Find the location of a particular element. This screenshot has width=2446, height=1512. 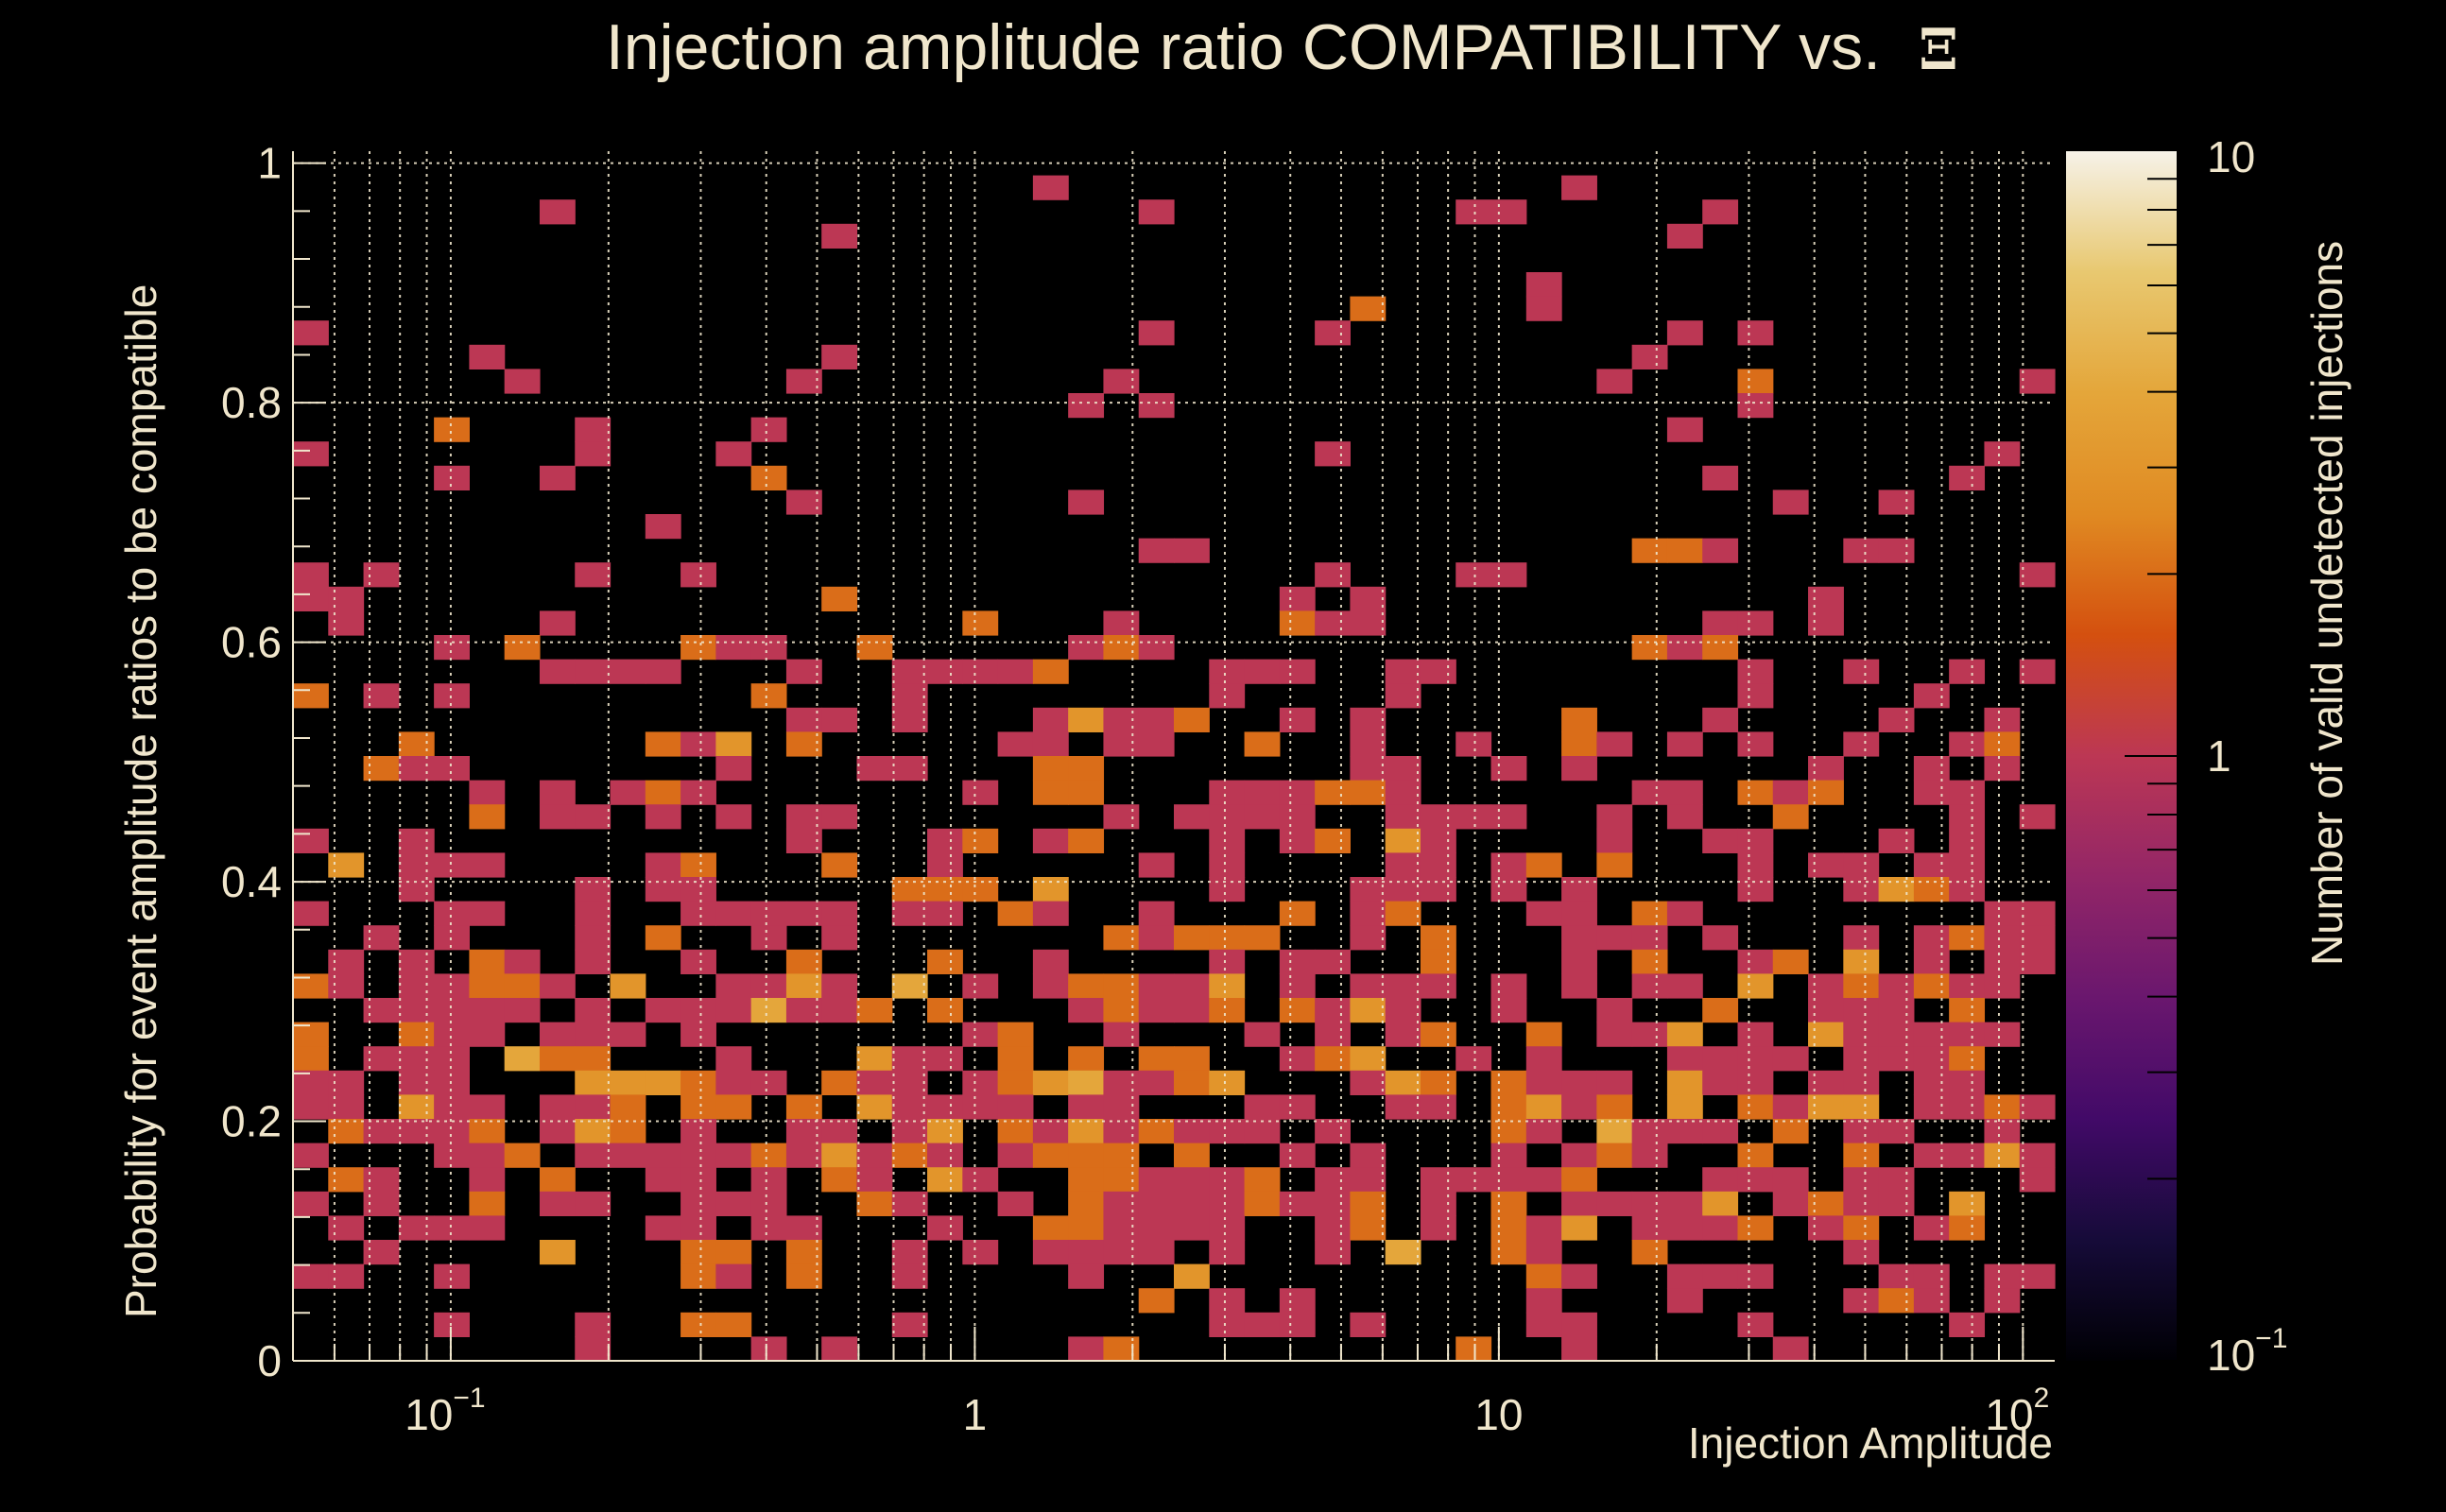

x-tick-label: 10−1 is located at coordinates (445, 1411).